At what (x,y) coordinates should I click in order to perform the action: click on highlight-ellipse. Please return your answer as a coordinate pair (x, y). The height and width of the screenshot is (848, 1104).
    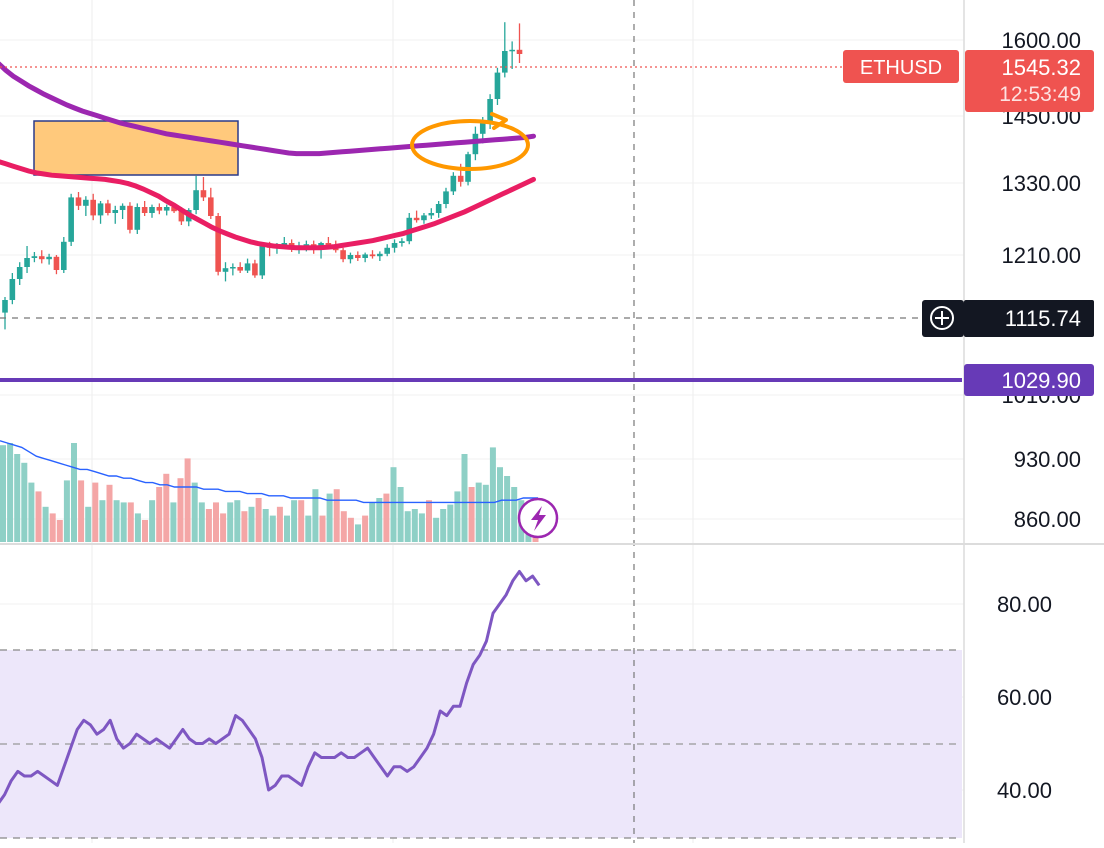
    Looking at the image, I should click on (470, 145).